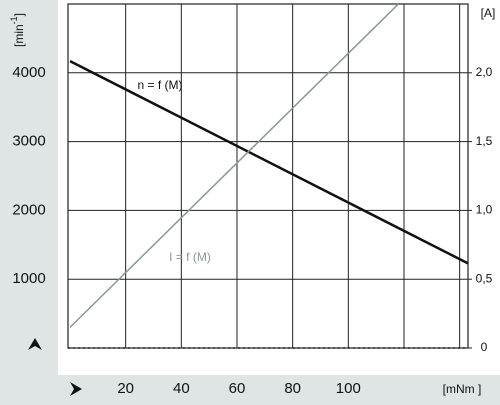 This screenshot has height=405, width=500. What do you see at coordinates (237, 388) in the screenshot?
I see `x-tick-label: 60` at bounding box center [237, 388].